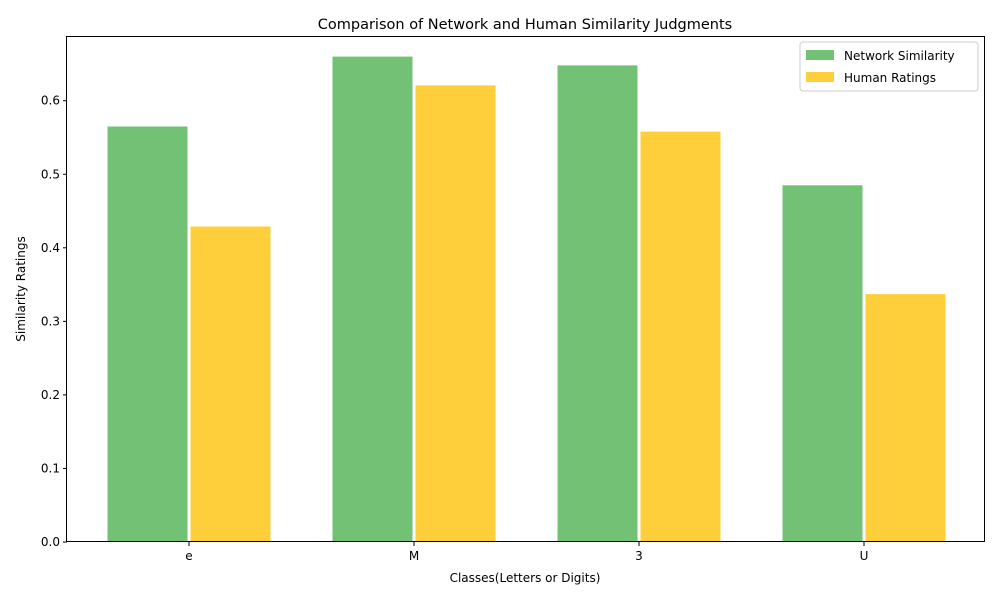 The width and height of the screenshot is (1000, 604). I want to click on y-axis-ticks: 0.0 0.1 0.2 0.3 0.4 0.5 0.6, so click(54, 321).